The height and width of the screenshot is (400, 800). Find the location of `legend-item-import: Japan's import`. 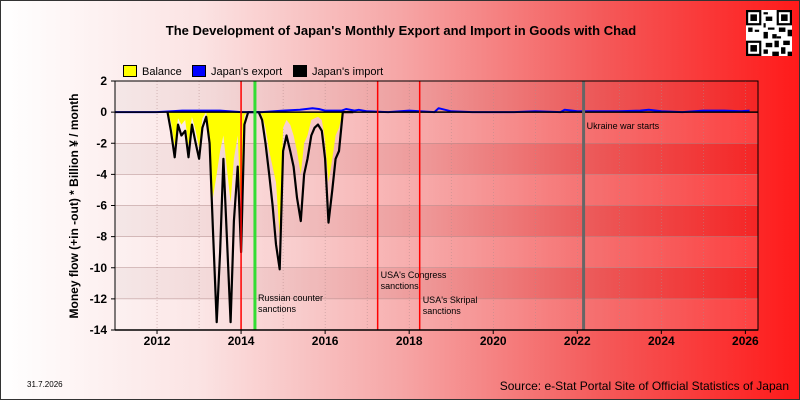

legend-item-import: Japan's import is located at coordinates (338, 71).